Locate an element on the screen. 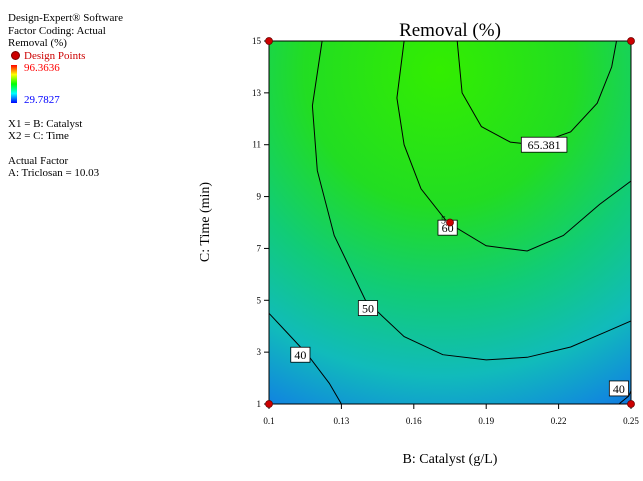 The width and height of the screenshot is (643, 481). software-name: Design-Expert® Software is located at coordinates (65, 18).